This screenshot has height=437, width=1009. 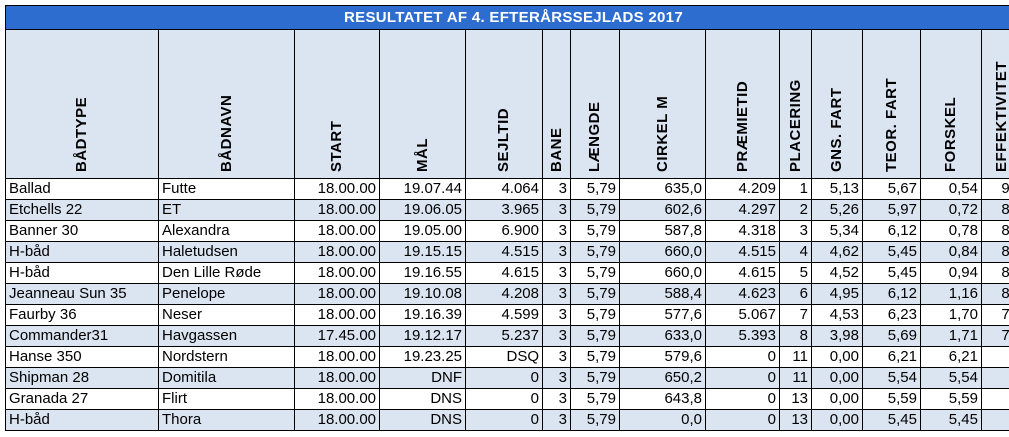 What do you see at coordinates (742, 315) in the screenshot?
I see `table-cell: 5.067` at bounding box center [742, 315].